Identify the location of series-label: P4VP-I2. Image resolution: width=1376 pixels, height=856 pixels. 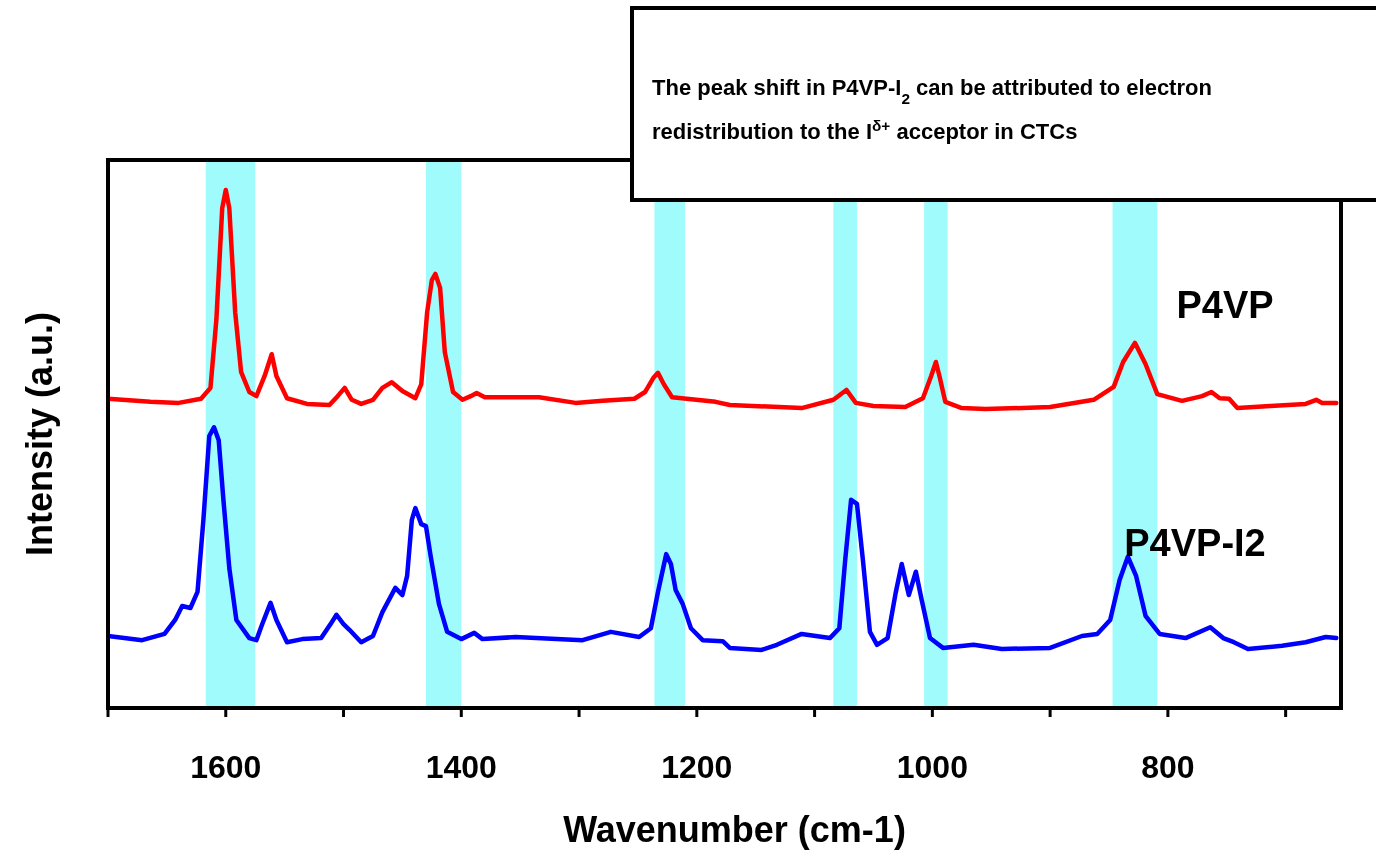
(1195, 543).